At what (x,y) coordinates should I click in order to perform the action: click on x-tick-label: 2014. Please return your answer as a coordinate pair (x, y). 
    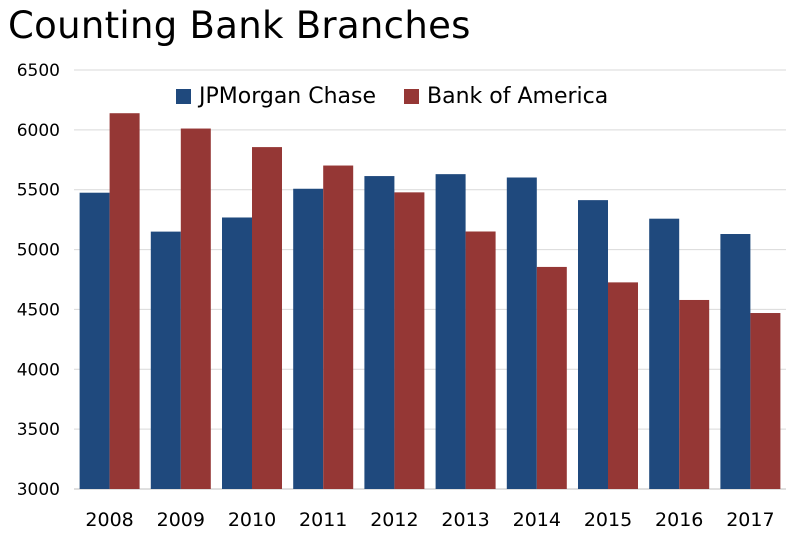
    Looking at the image, I should click on (537, 520).